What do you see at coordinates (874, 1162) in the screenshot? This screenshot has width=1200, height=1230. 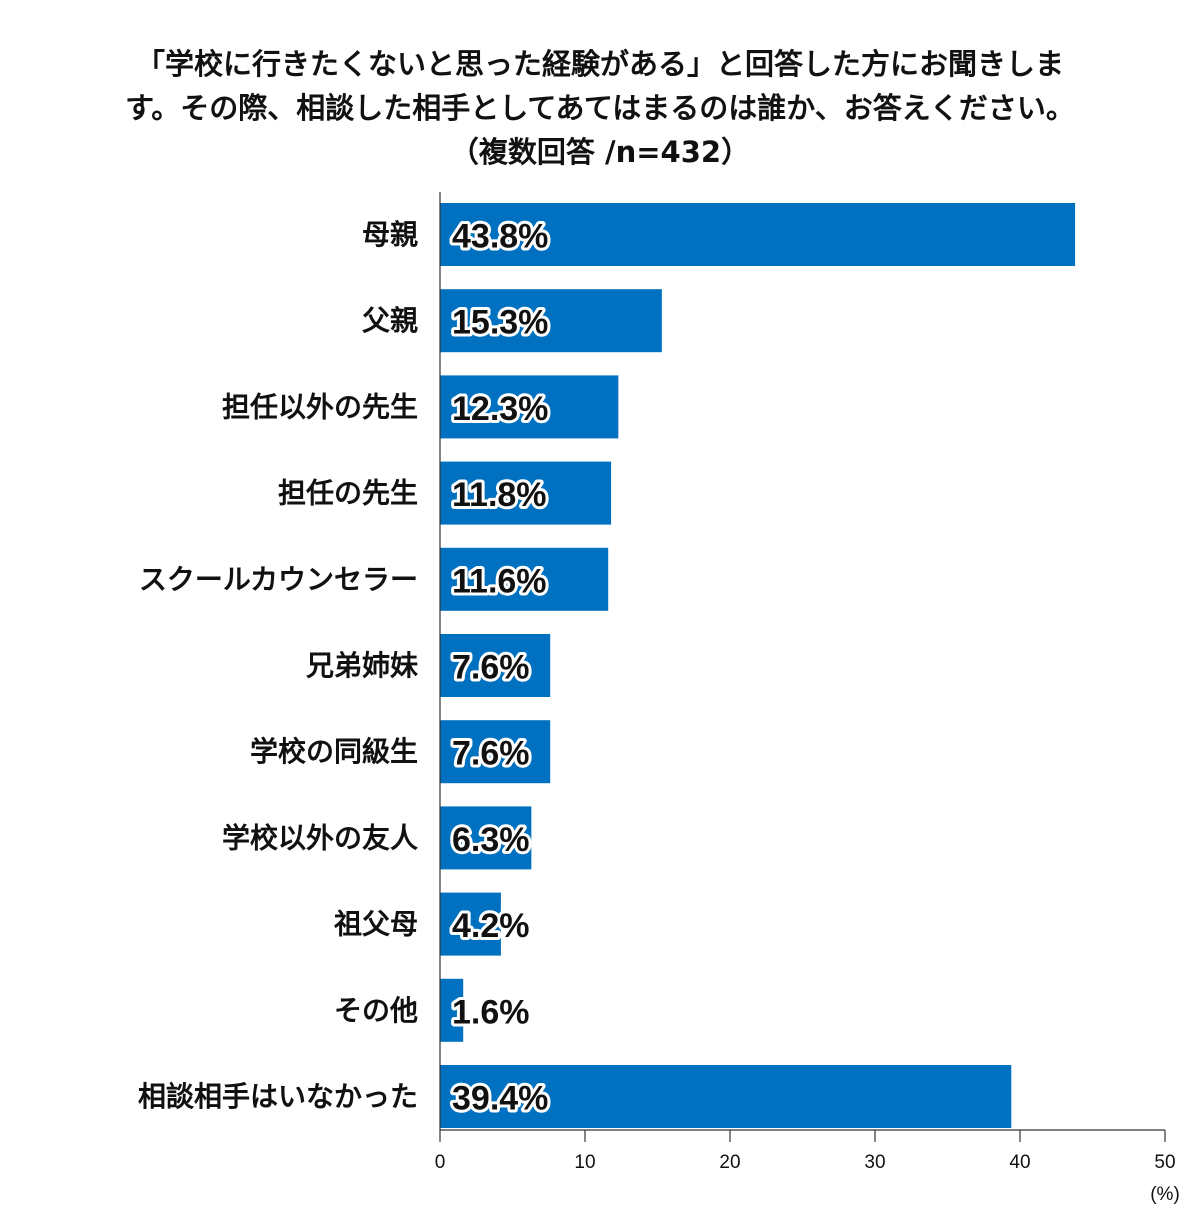 I see `x-tick-label-3: 30` at bounding box center [874, 1162].